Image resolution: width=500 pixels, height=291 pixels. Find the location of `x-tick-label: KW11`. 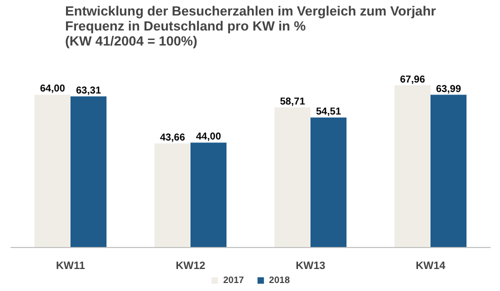

x-tick-label: KW11 is located at coordinates (71, 266).